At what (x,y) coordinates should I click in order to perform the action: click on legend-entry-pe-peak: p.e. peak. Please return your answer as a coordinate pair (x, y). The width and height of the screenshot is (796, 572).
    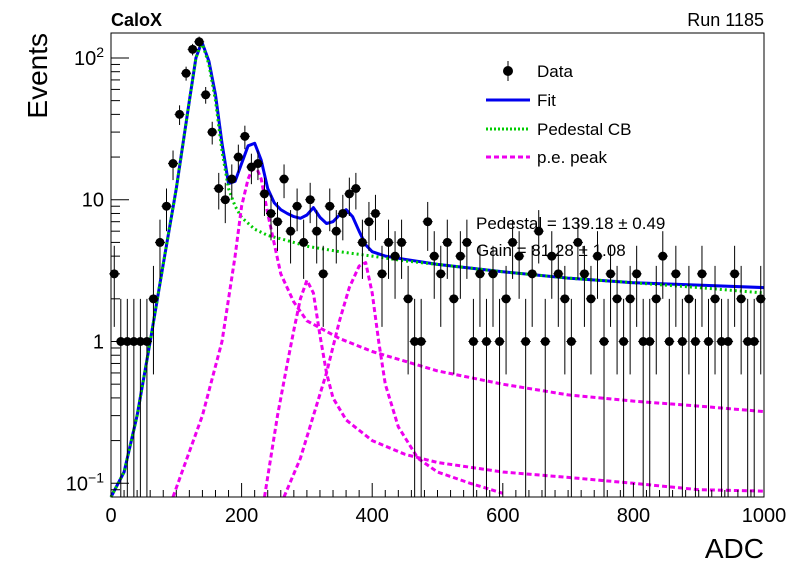
    Looking at the image, I should click on (546, 157).